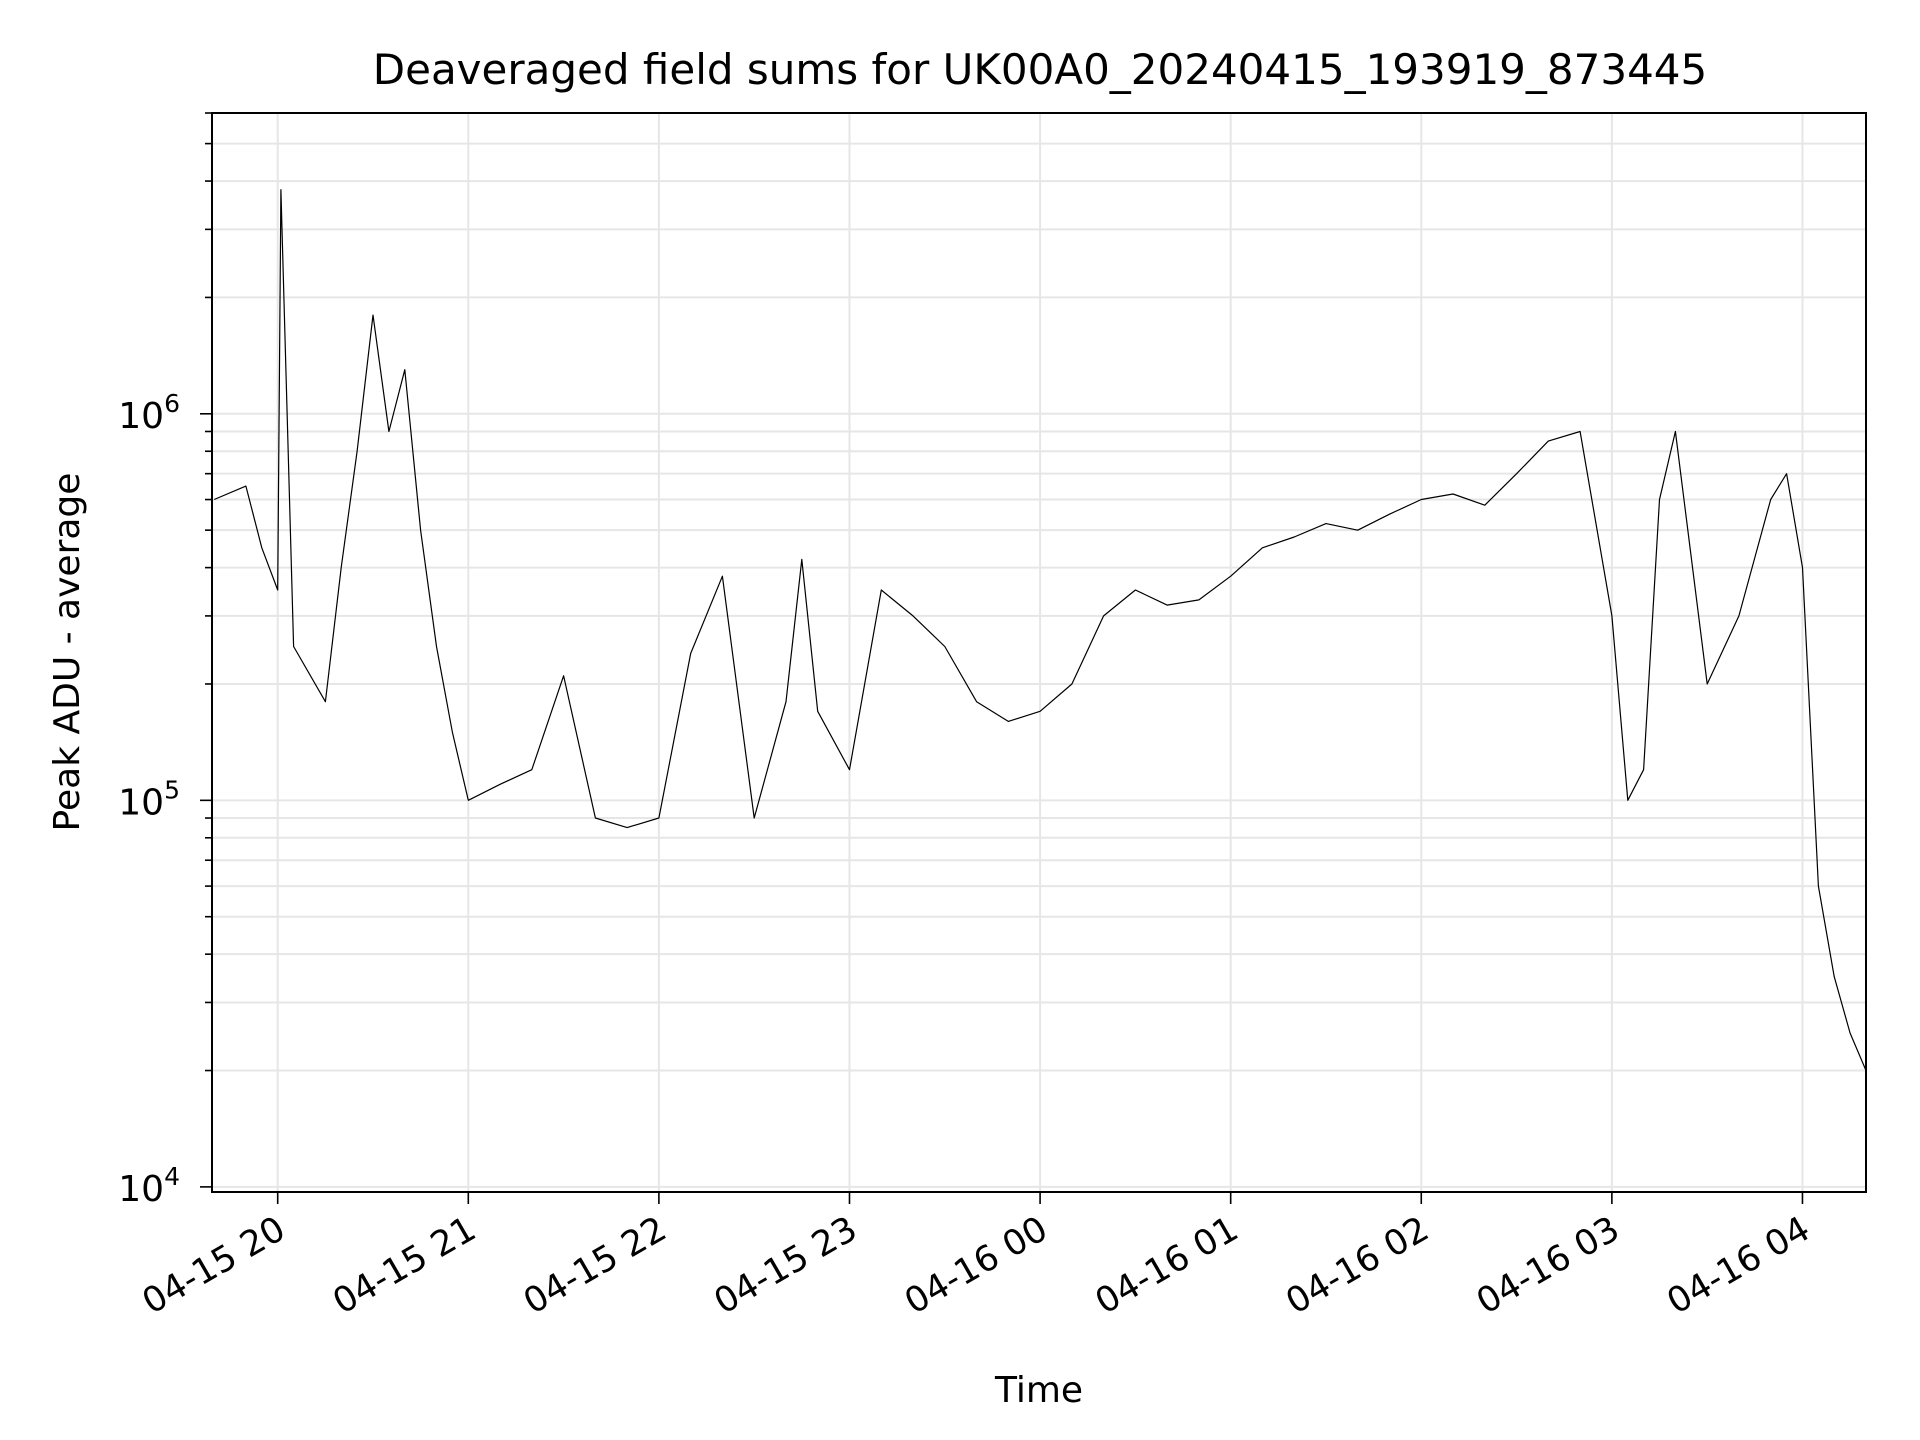 Image resolution: width=1920 pixels, height=1440 pixels. Describe the element at coordinates (67, 652) in the screenshot. I see `y-axis-label: Peak ADU - average` at that location.